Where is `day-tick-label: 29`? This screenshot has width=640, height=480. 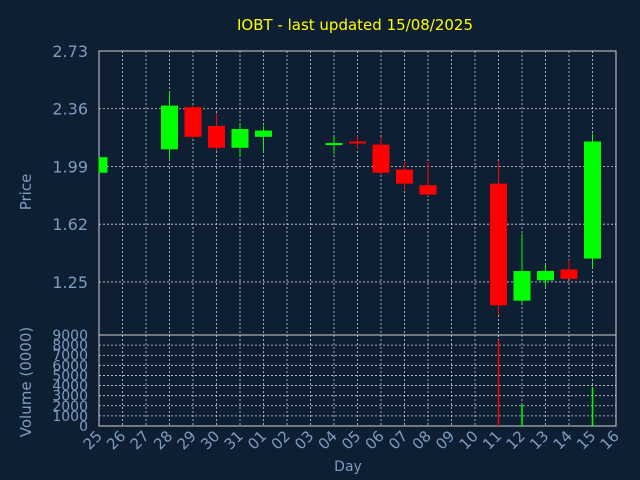 day-tick-label: 29 is located at coordinates (187, 440).